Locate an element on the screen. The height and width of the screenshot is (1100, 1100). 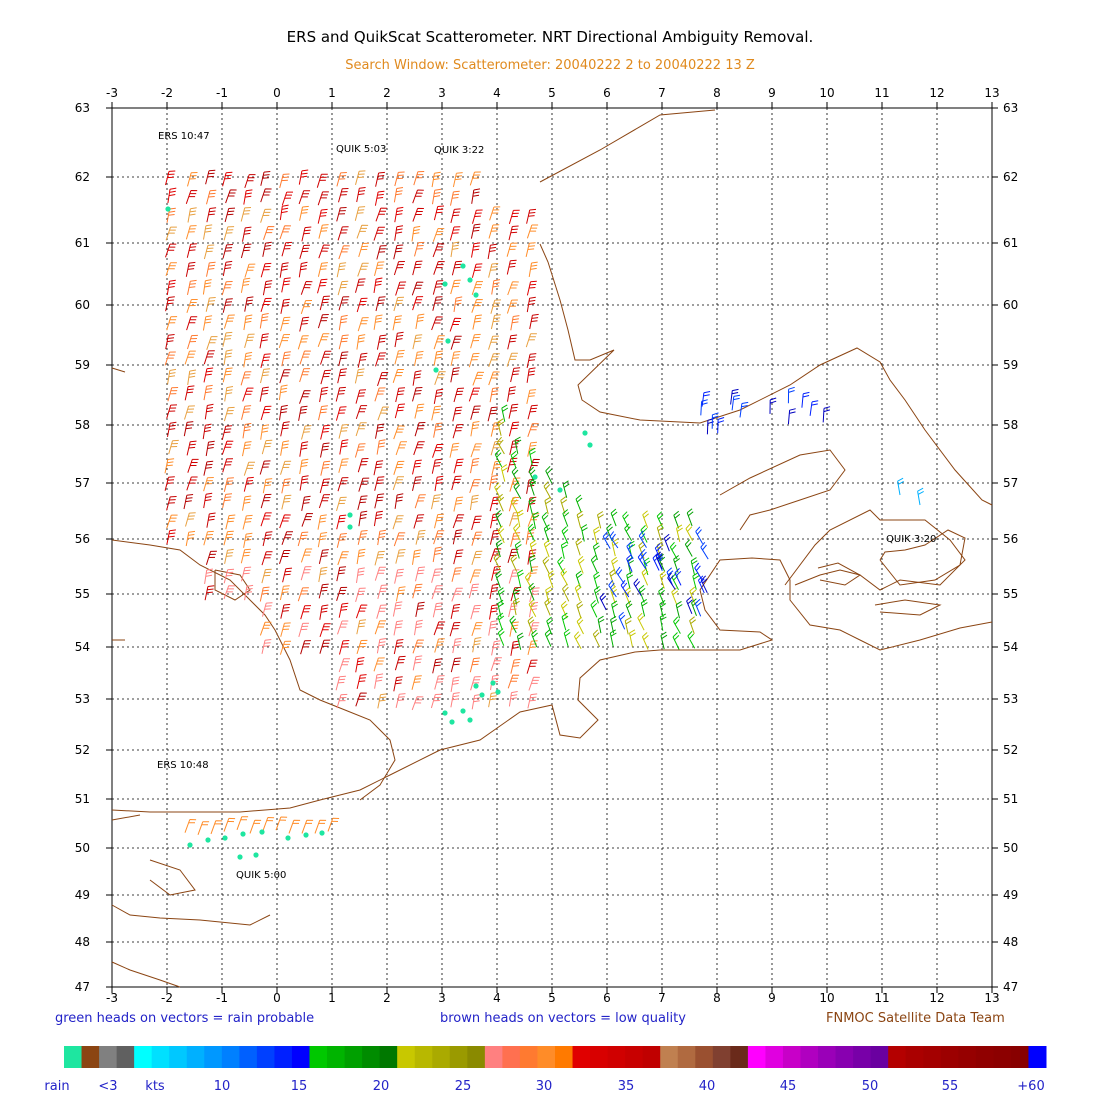
coastline is located at coordinates (627, 146).